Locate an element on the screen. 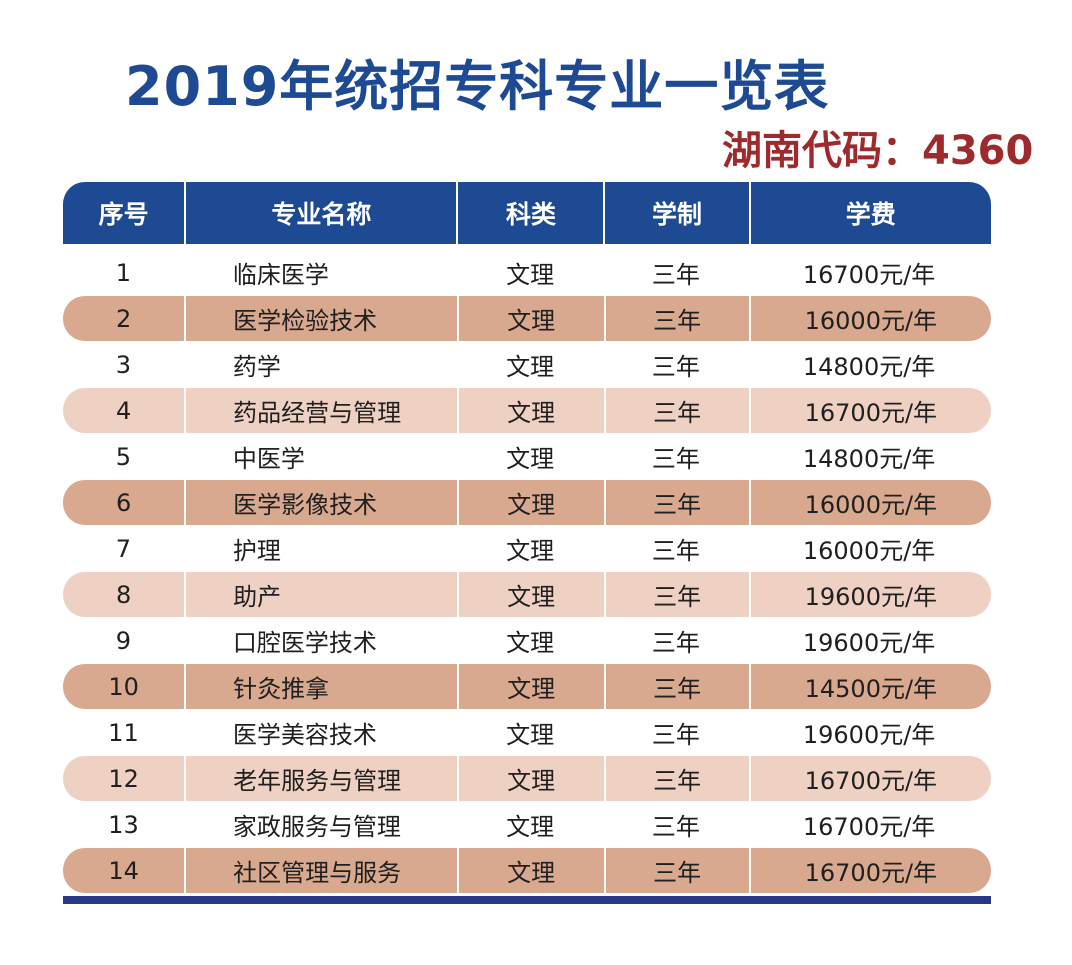  cell-name: 药学 is located at coordinates (256, 367).